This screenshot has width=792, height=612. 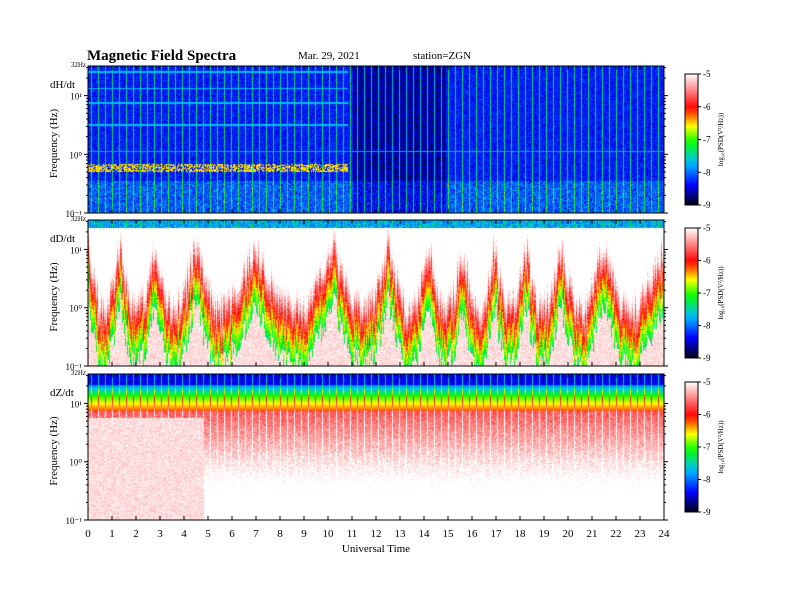 I want to click on x-tick-label: 19, so click(x=545, y=534).